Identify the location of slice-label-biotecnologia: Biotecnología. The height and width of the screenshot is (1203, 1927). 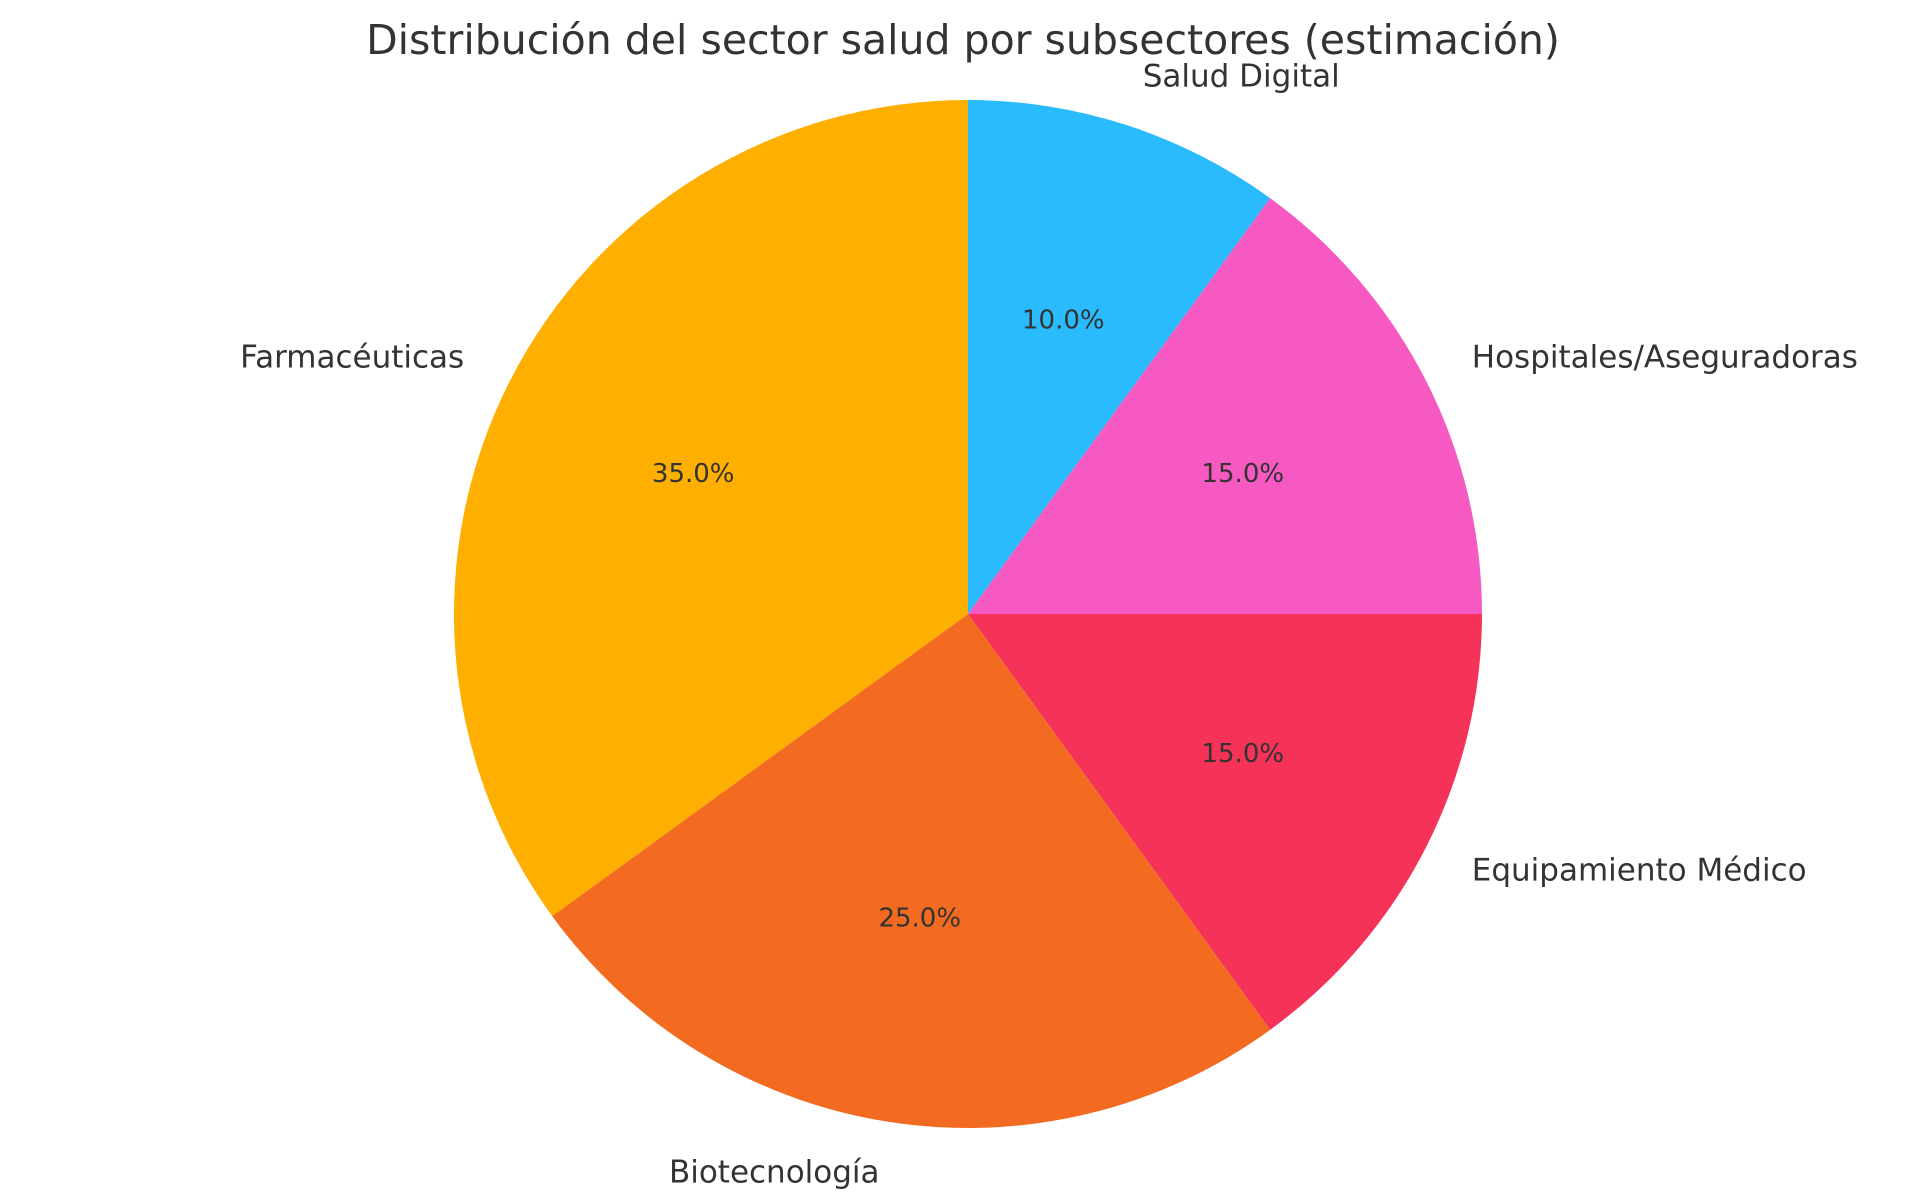
(774, 1172).